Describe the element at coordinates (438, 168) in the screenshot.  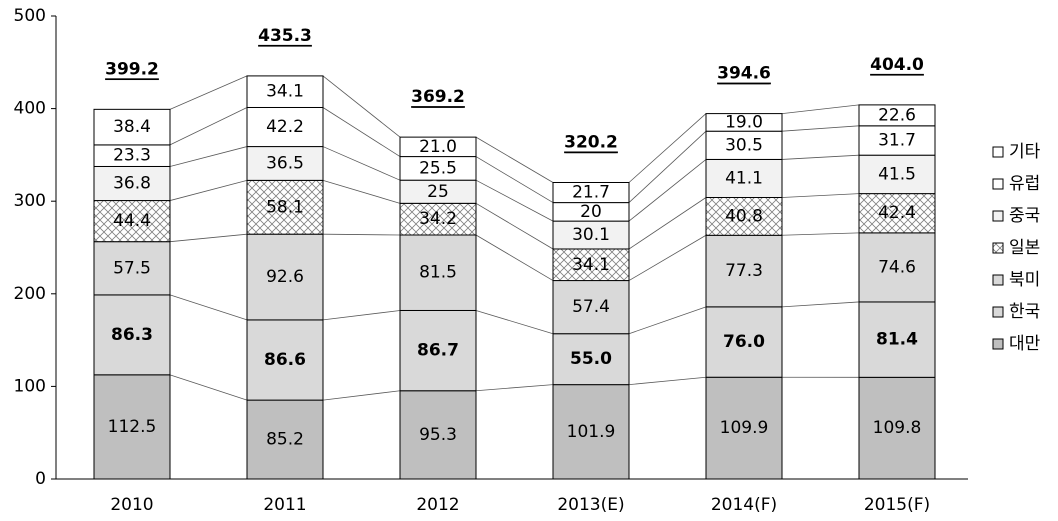
I see `bar-value-label: 25.5` at that location.